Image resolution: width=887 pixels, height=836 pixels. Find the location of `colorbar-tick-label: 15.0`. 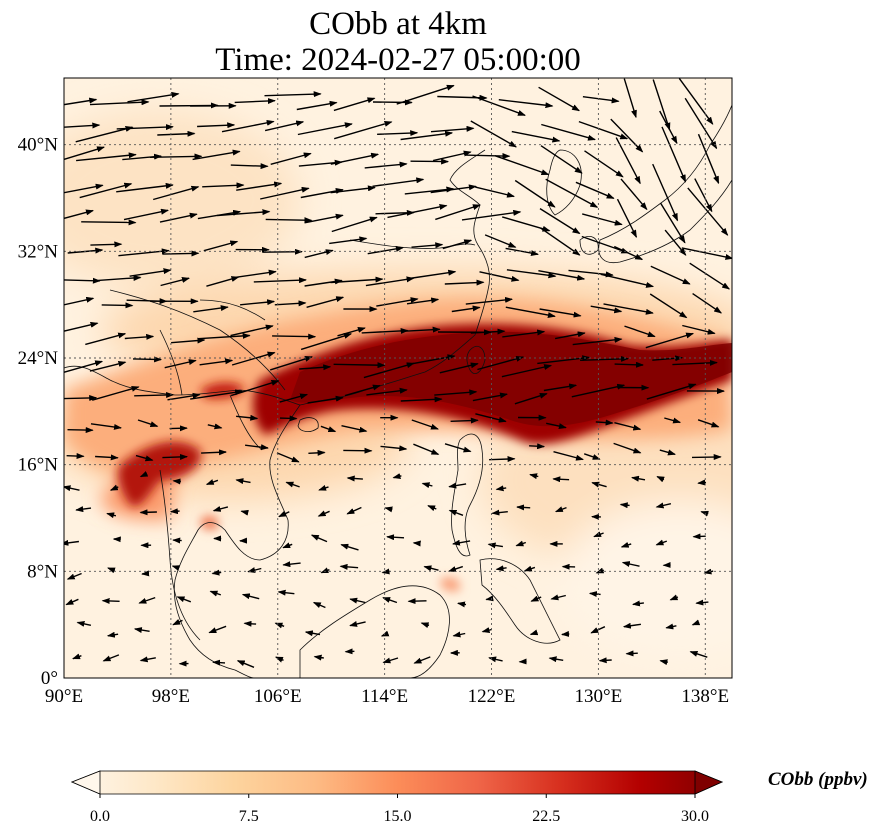

colorbar-tick-label: 15.0 is located at coordinates (398, 816).